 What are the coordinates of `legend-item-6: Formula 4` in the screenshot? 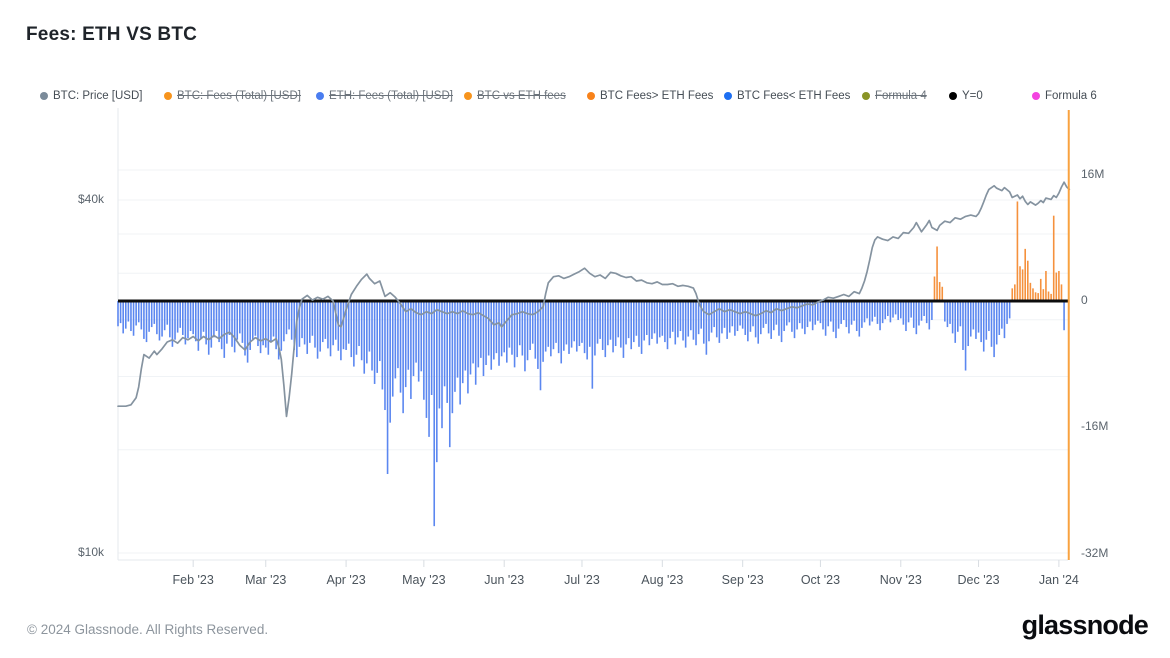 It's located at (894, 96).